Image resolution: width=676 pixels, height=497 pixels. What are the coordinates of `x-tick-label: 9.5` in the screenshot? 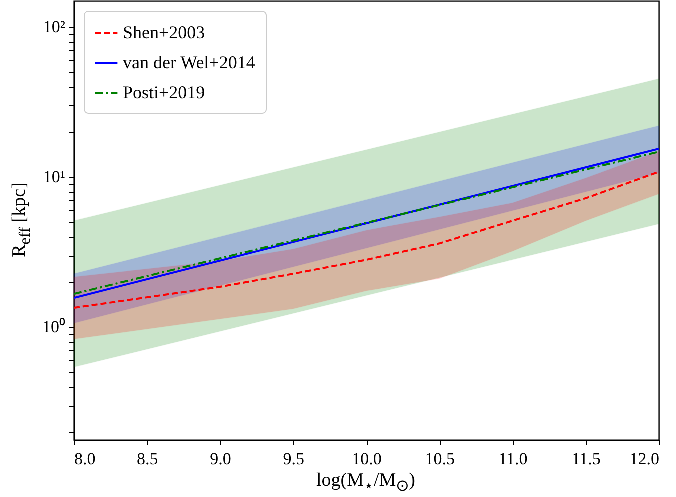 It's located at (293, 459).